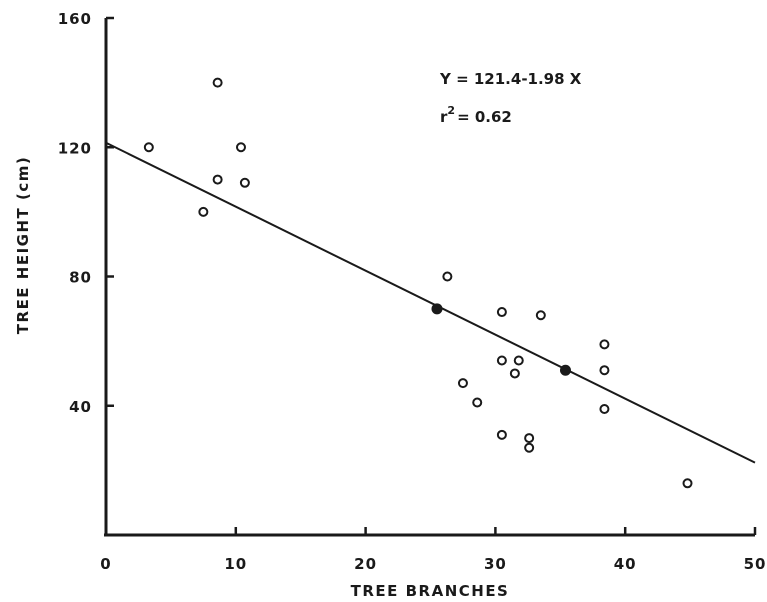 The width and height of the screenshot is (767, 602). I want to click on regression-equation: Y = 121.4-1.98 X, so click(510, 79).